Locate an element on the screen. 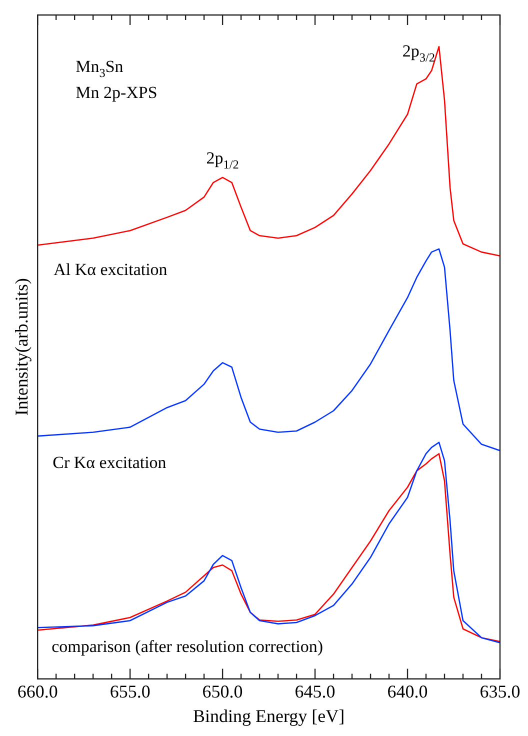 This screenshot has width=528, height=736. x-tick-label: 635.0 is located at coordinates (500, 691).